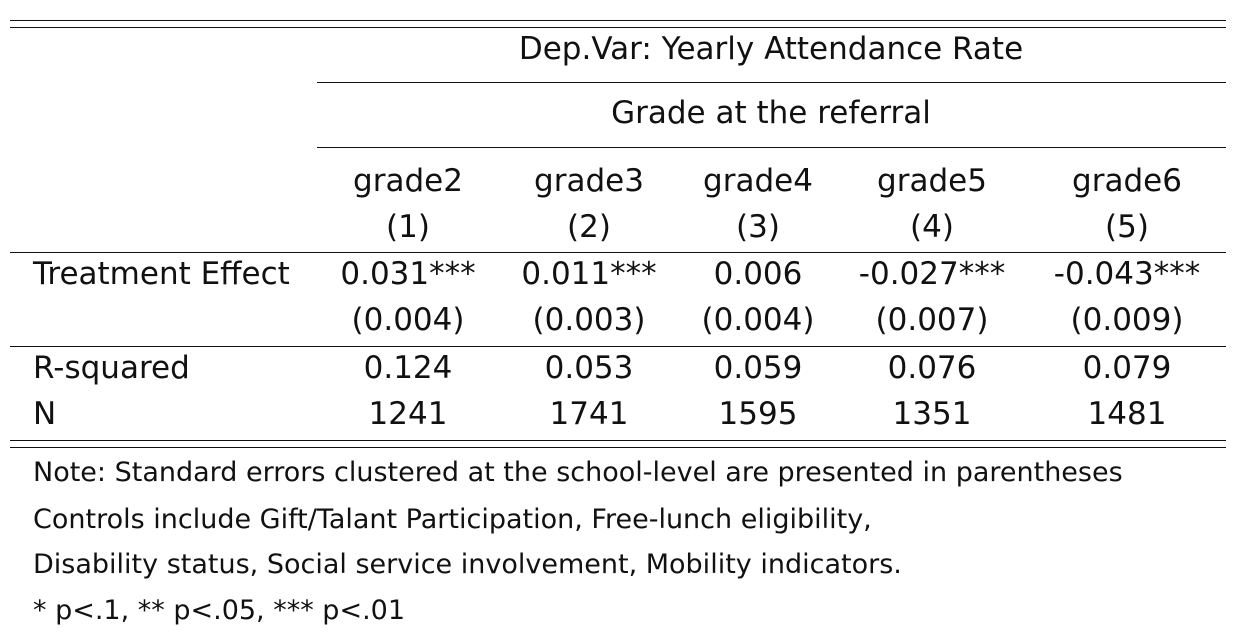 The width and height of the screenshot is (1237, 637). I want to click on treatment-estimate: 0.011***, so click(589, 274).